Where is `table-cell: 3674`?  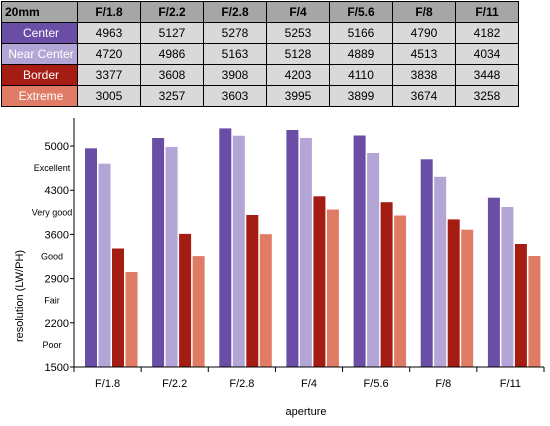
table-cell: 3674 is located at coordinates (424, 96).